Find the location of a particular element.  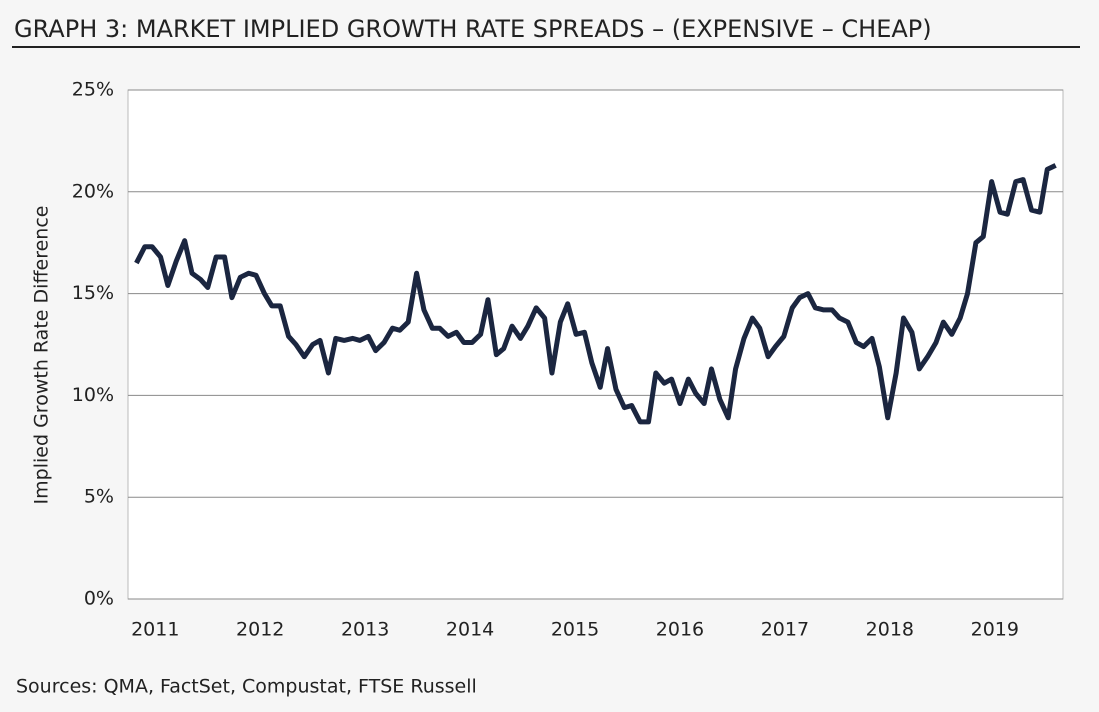

x-tick-label: 2018 is located at coordinates (890, 630).